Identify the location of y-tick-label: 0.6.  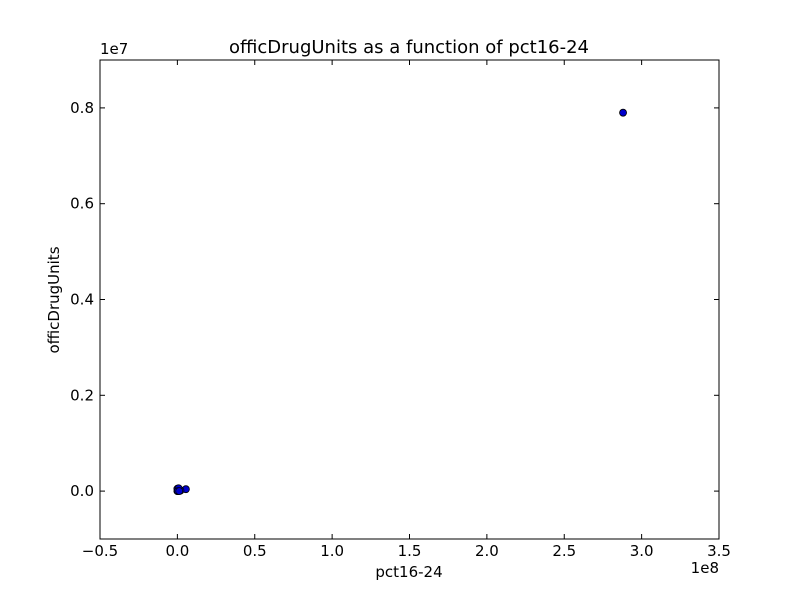
(82, 204).